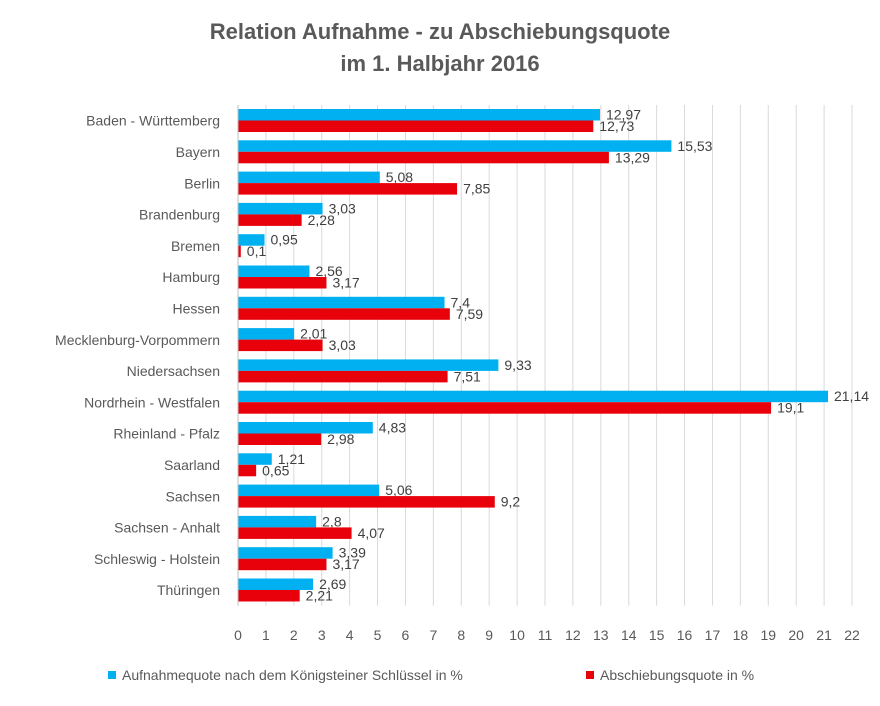 This screenshot has height=706, width=880. Describe the element at coordinates (173, 371) in the screenshot. I see `category-label: Niedersachsen` at that location.